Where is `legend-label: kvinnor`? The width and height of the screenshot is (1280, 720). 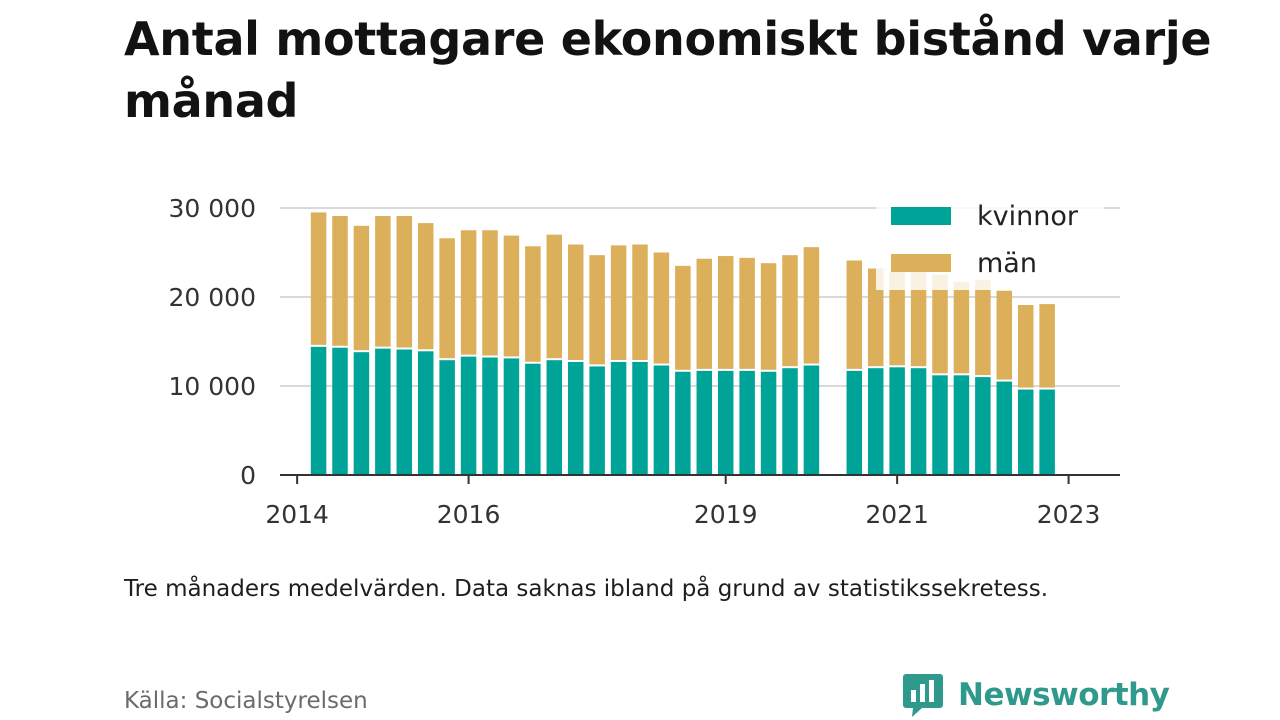 legend-label: kvinnor is located at coordinates (1028, 216).